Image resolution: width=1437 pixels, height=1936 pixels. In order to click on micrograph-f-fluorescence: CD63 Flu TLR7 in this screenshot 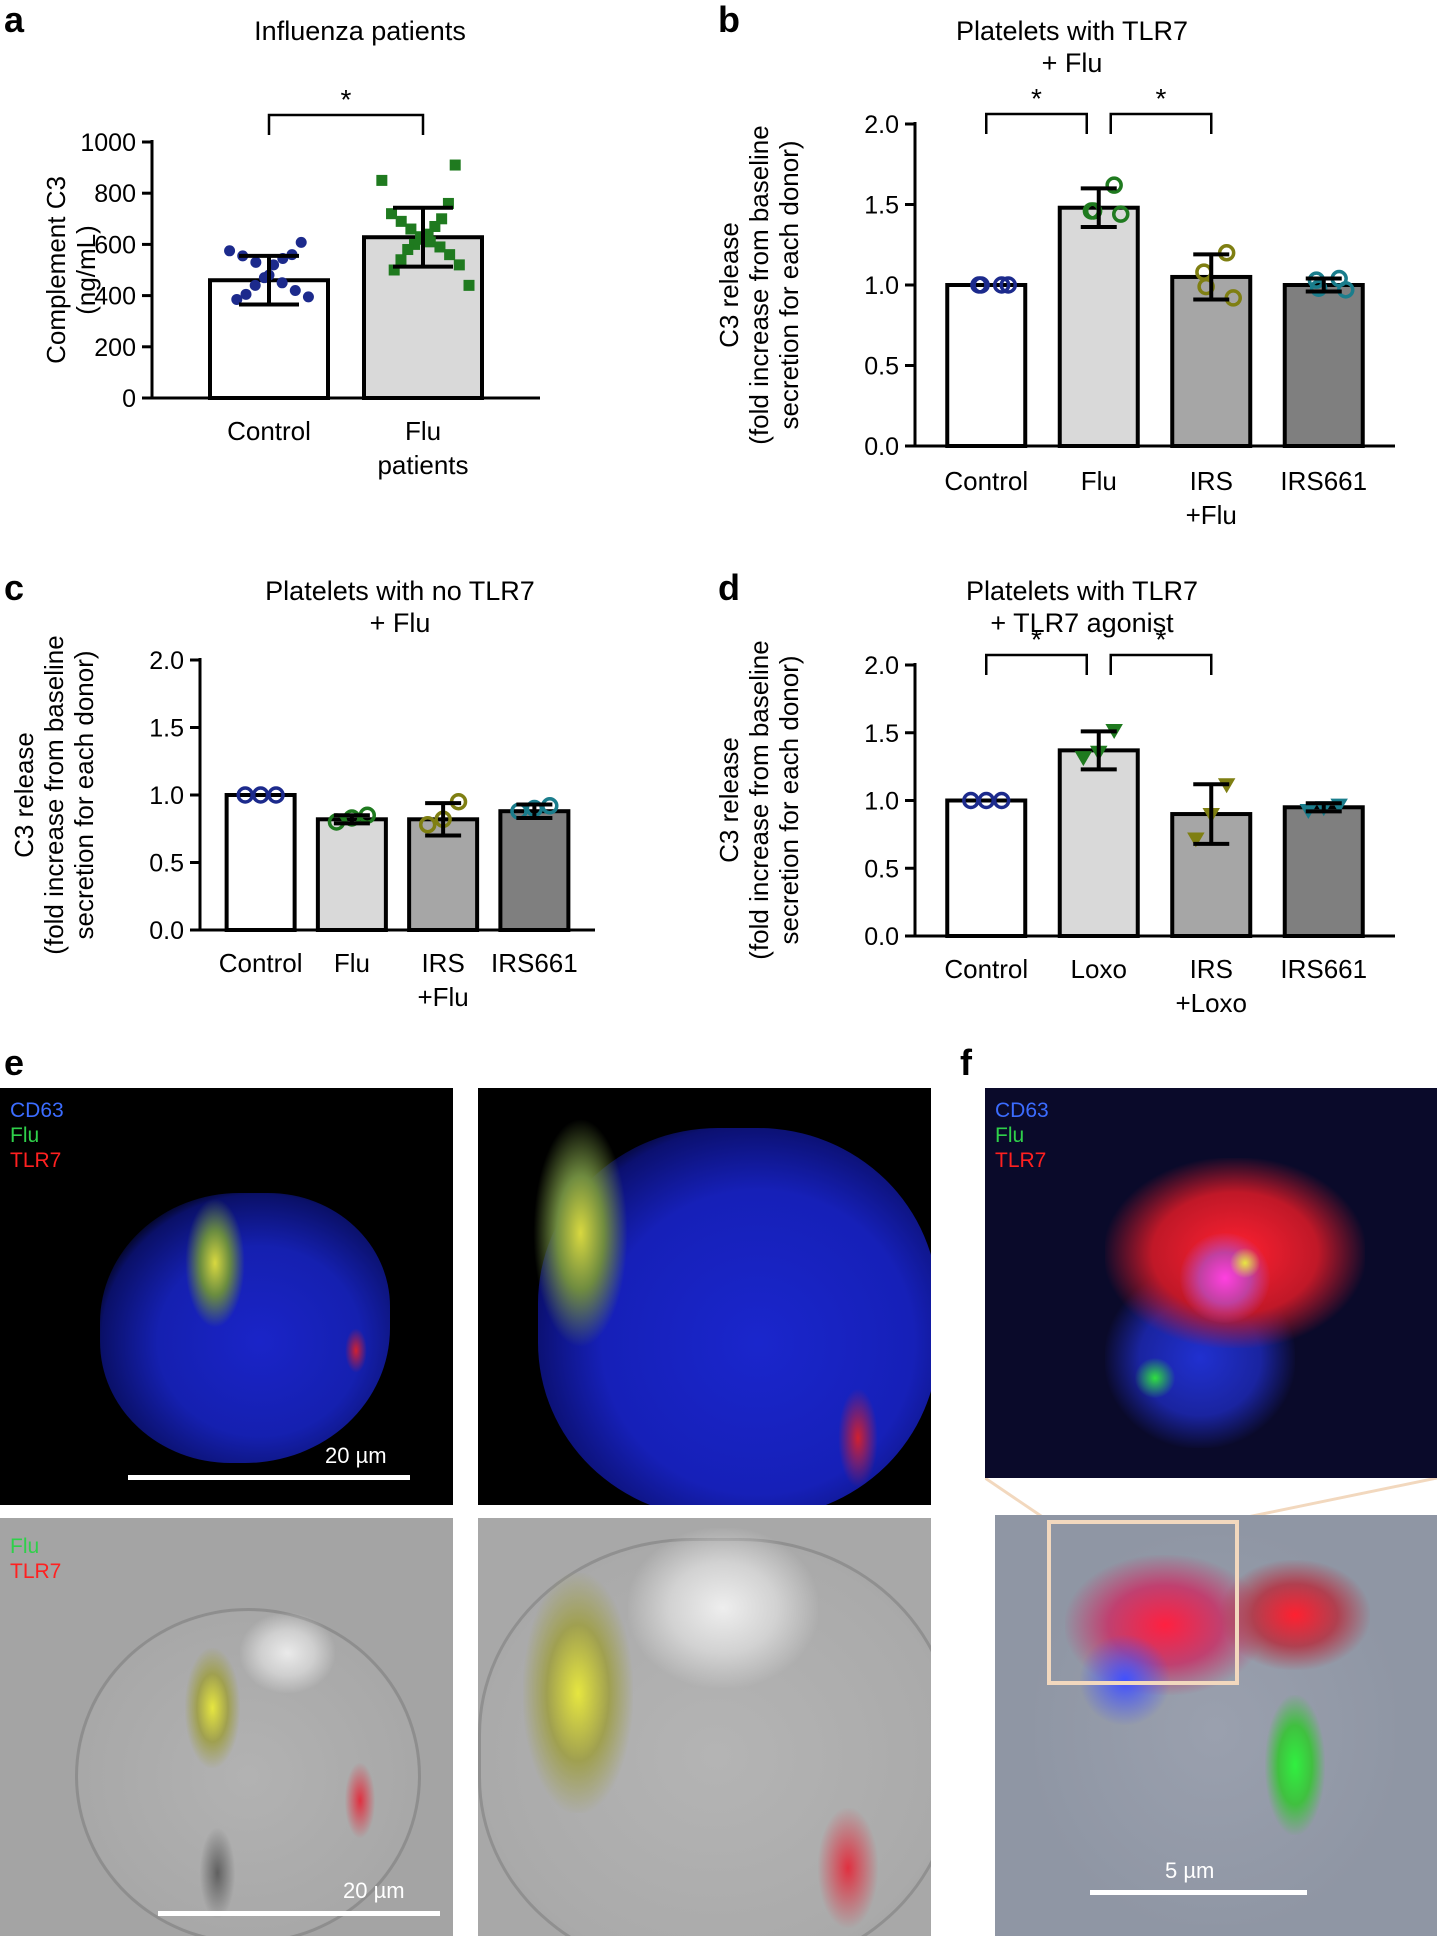, I will do `click(1211, 1283)`.